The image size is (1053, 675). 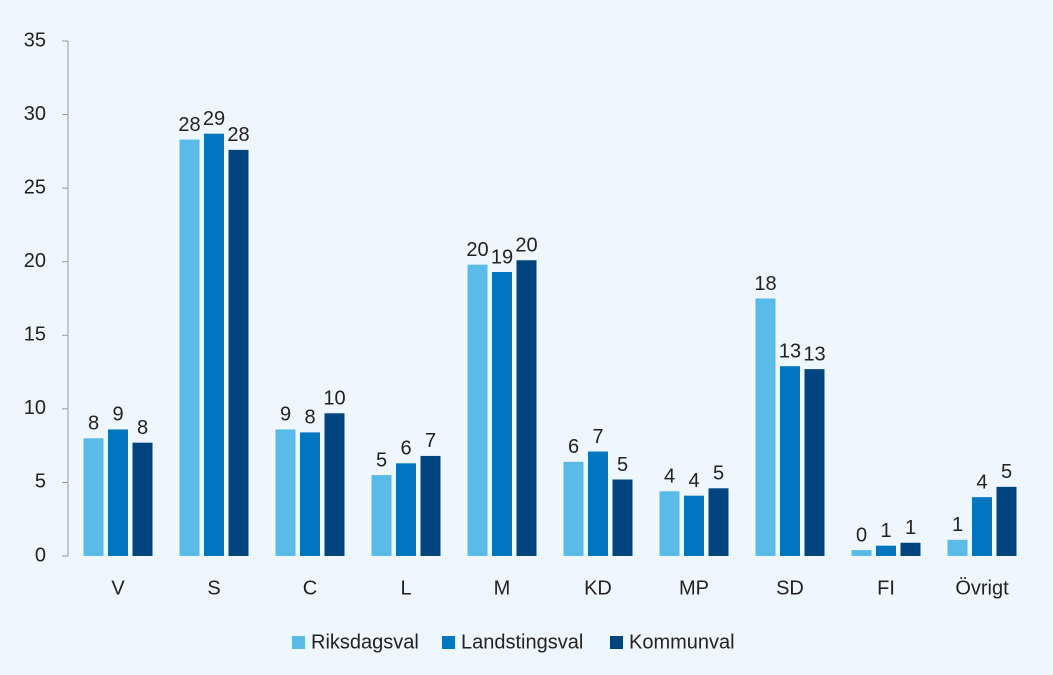 I want to click on legend-label: Riksdagsval, so click(x=365, y=642).